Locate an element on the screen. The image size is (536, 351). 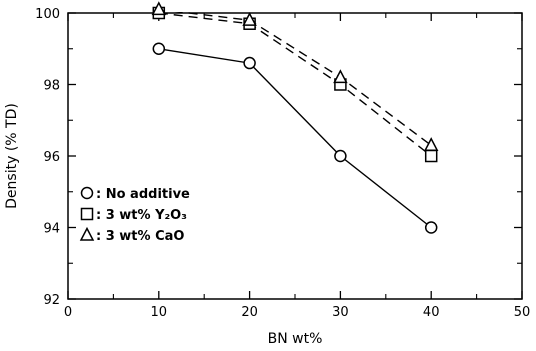
legend-label: : 3 wt% CaO is located at coordinates (140, 236).